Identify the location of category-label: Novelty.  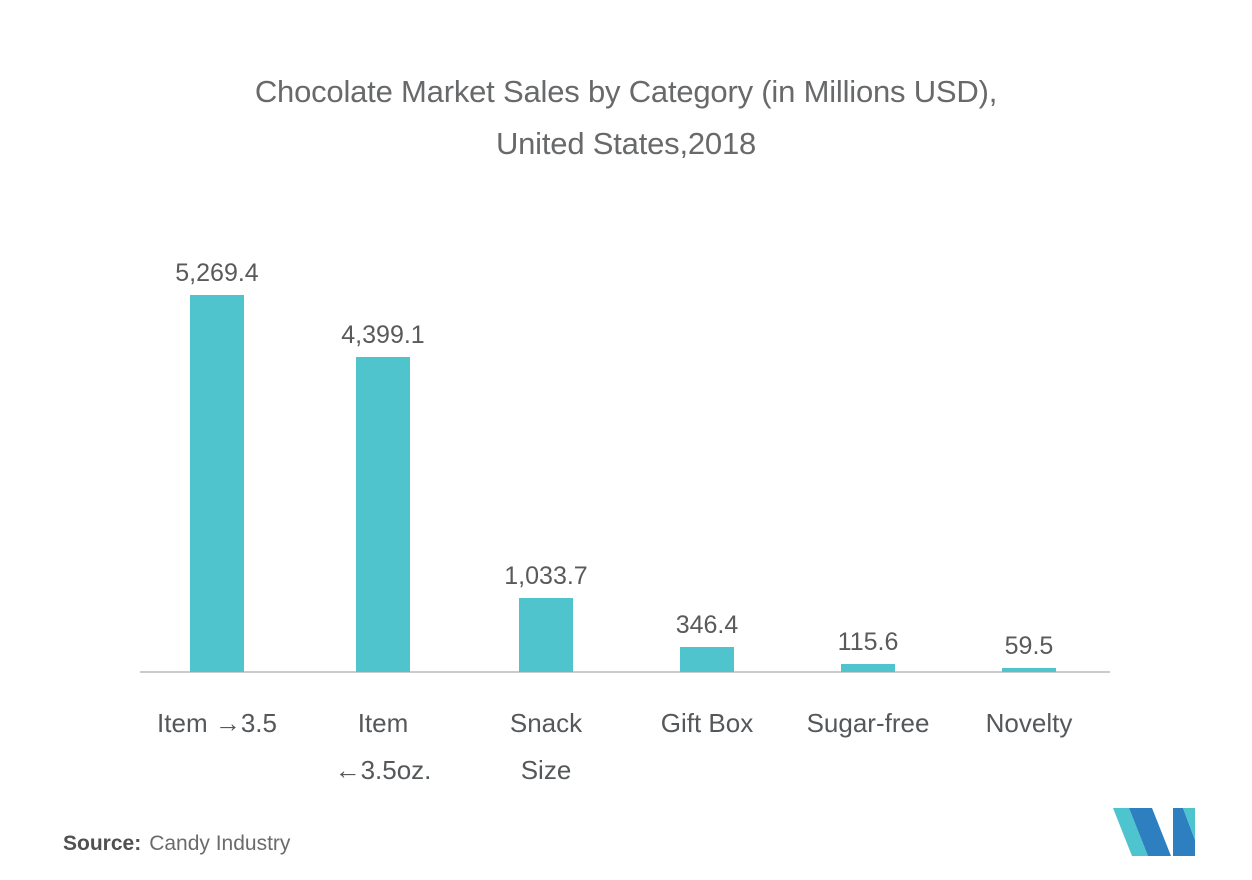
(1029, 723).